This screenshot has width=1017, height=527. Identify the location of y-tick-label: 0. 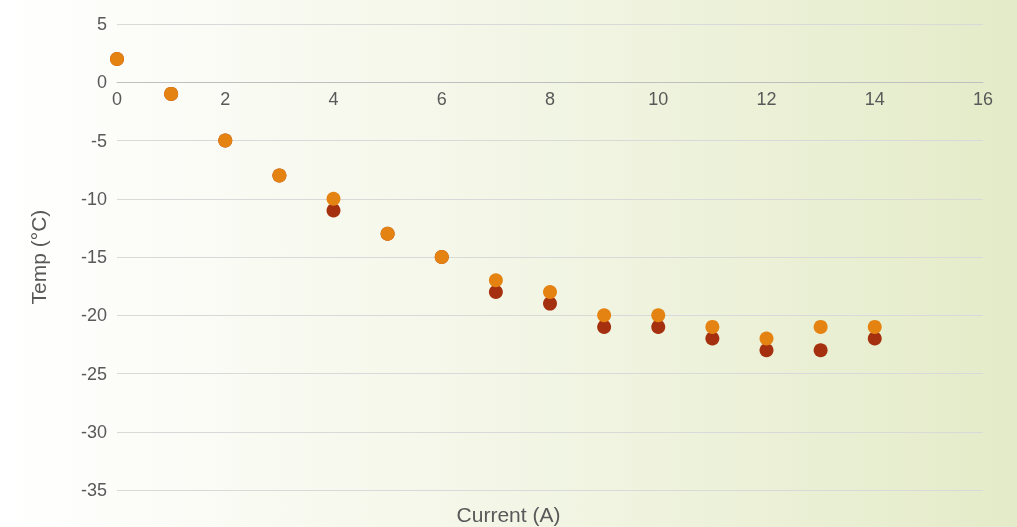
(101, 82).